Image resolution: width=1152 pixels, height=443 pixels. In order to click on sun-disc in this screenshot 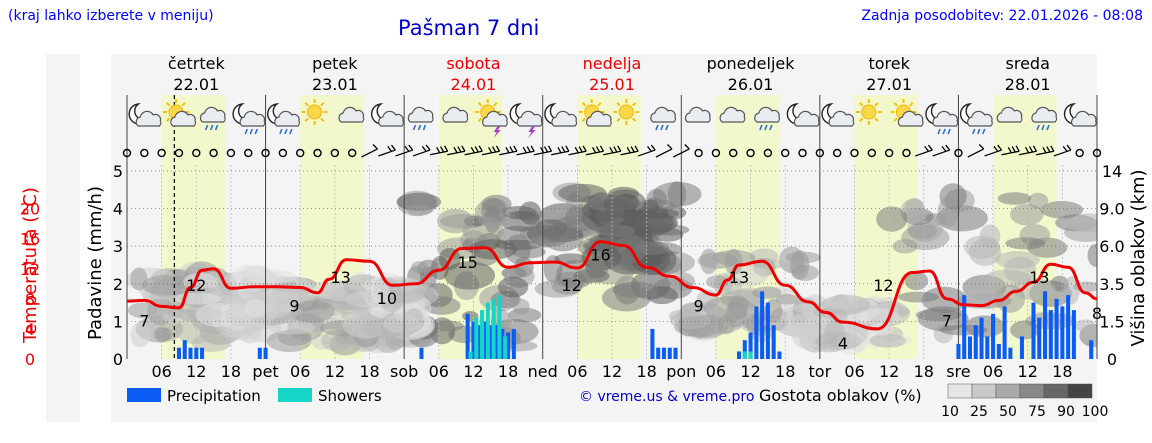, I will do `click(315, 112)`.